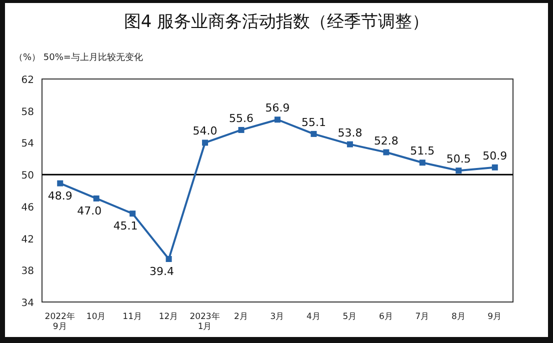 The width and height of the screenshot is (553, 343). What do you see at coordinates (386, 141) in the screenshot?
I see `data-label: 52.8` at bounding box center [386, 141].